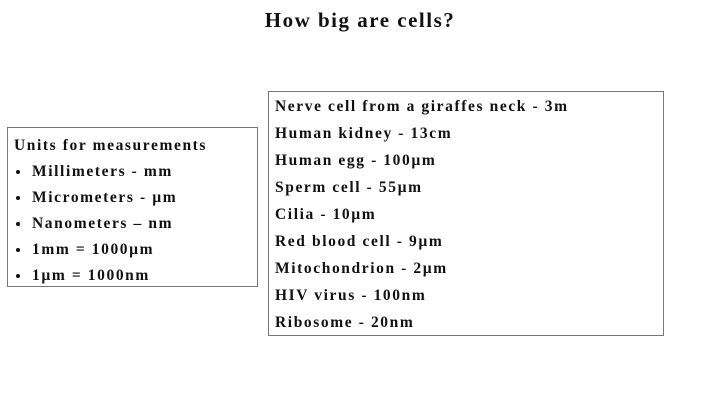 This screenshot has height=405, width=720. I want to click on bullet-text: Micrometers - µm, so click(105, 197).